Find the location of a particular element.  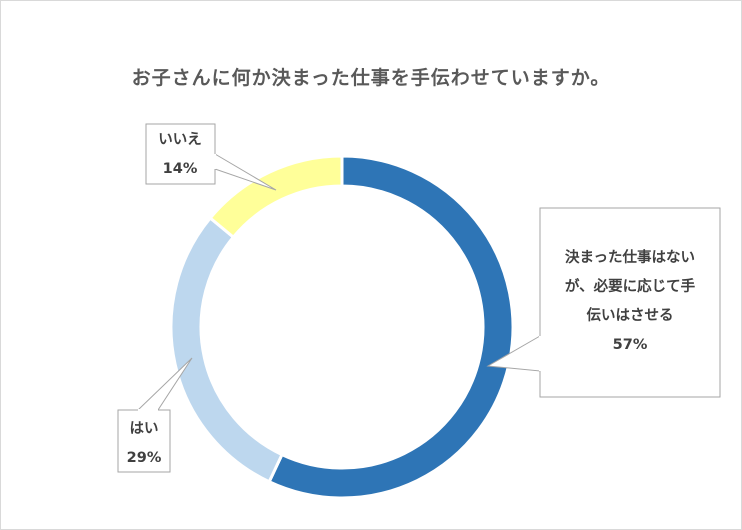

data-label-line: が、必要に応じて手 is located at coordinates (630, 287).